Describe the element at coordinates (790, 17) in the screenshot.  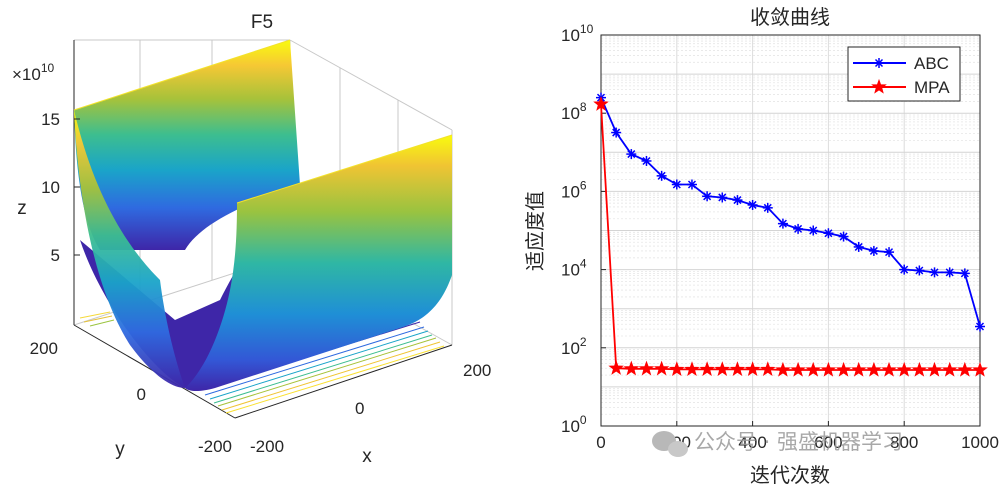
I see `chart-title: 收敛曲线` at that location.